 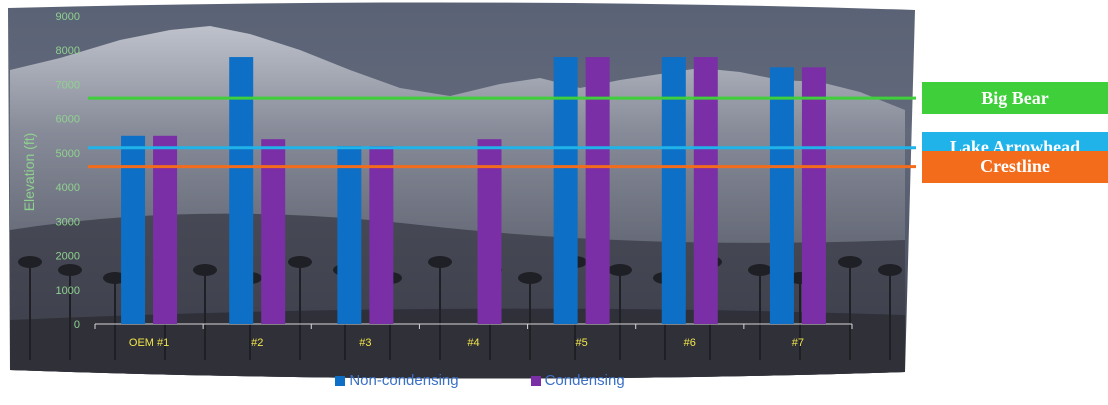 What do you see at coordinates (798, 343) in the screenshot?
I see `x-tick-label: #7` at bounding box center [798, 343].